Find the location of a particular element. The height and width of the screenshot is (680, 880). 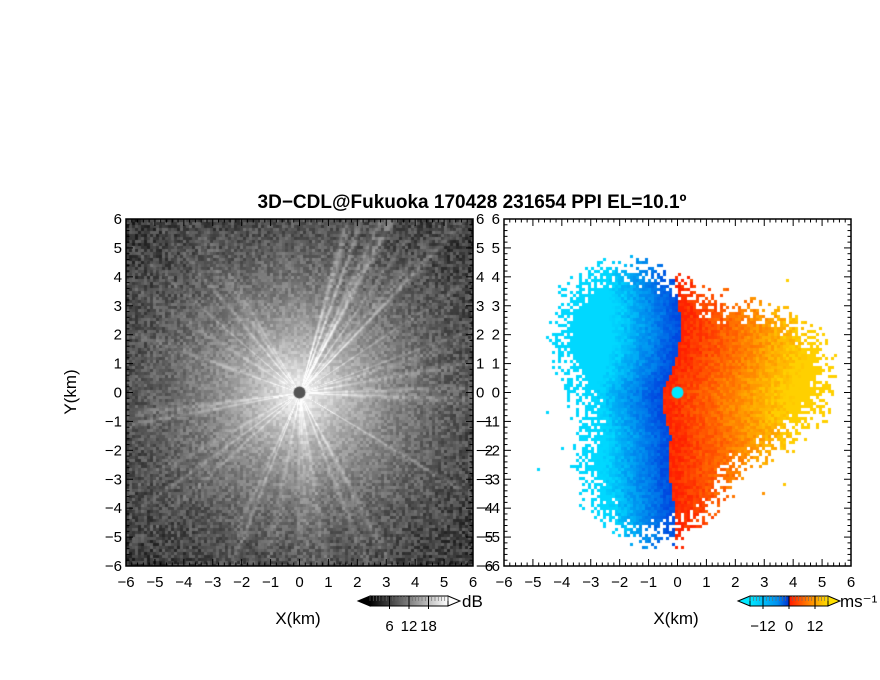

colorbar-tick-label: 0 is located at coordinates (789, 626).